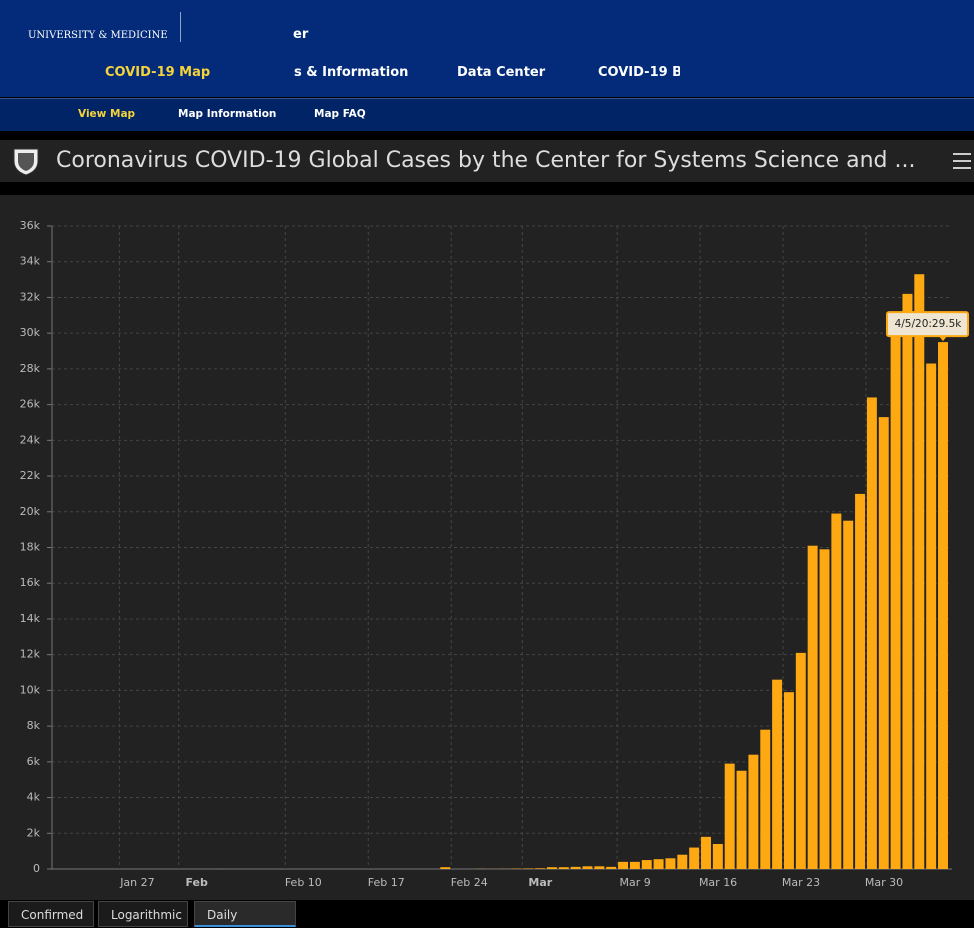 This screenshot has height=928, width=974. What do you see at coordinates (30, 404) in the screenshot?
I see `y-tick-label: 26k` at bounding box center [30, 404].